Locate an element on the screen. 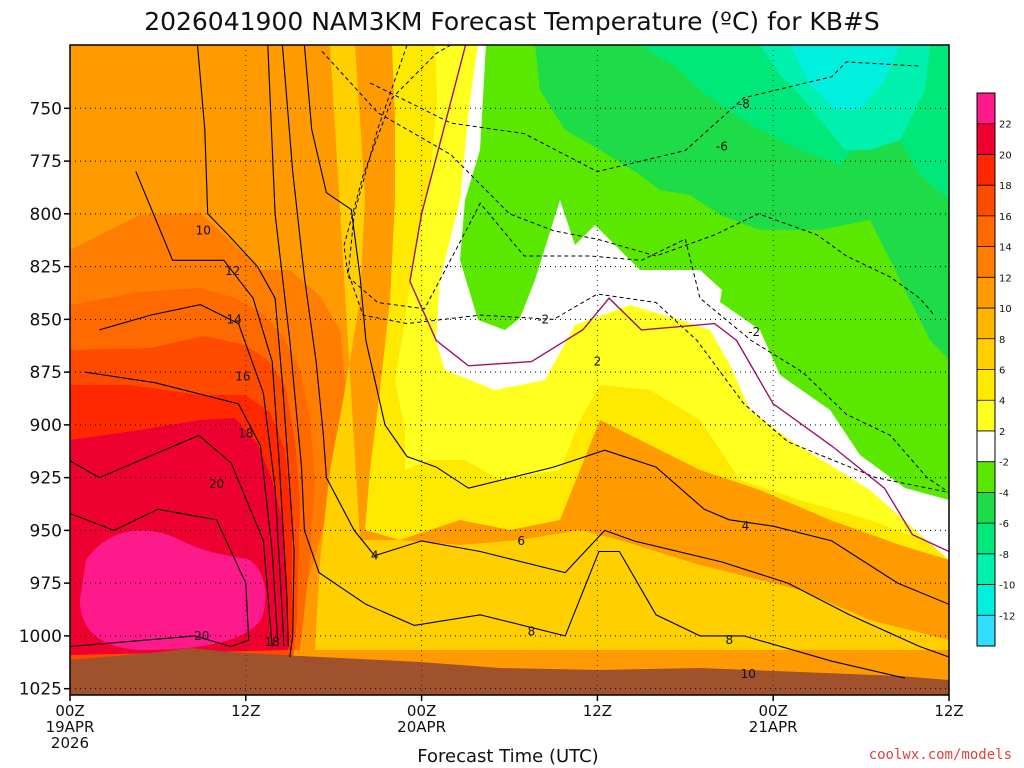 This screenshot has width=1024, height=768. colorbar-label: 22 is located at coordinates (1005, 125).